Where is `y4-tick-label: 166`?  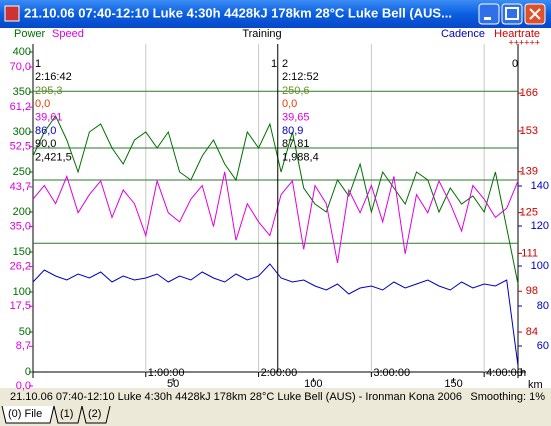
y4-tick-label: 166 is located at coordinates (529, 93).